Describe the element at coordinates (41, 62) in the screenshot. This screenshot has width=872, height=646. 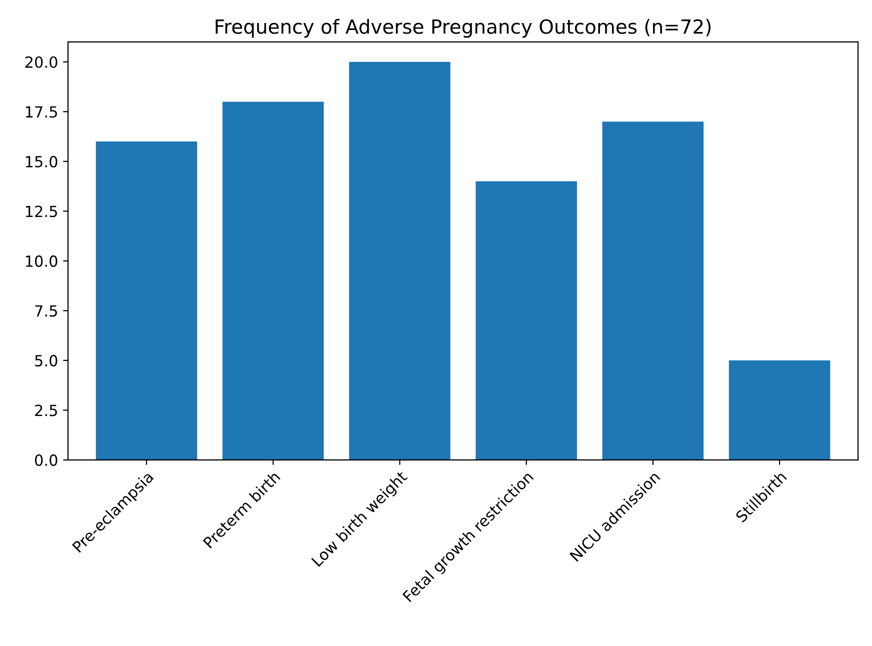
I see `y-tick-label: 20.0` at that location.